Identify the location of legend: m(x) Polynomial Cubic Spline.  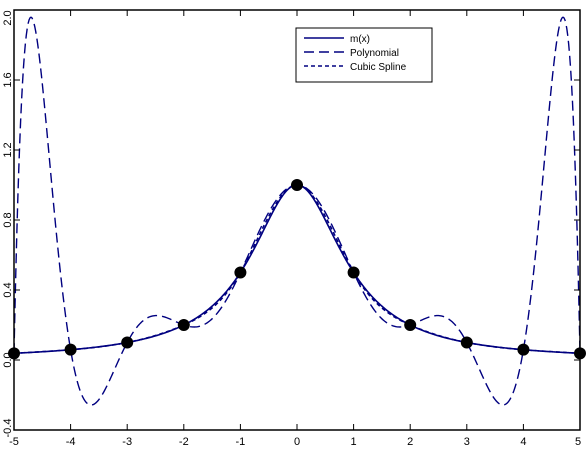
(364, 55).